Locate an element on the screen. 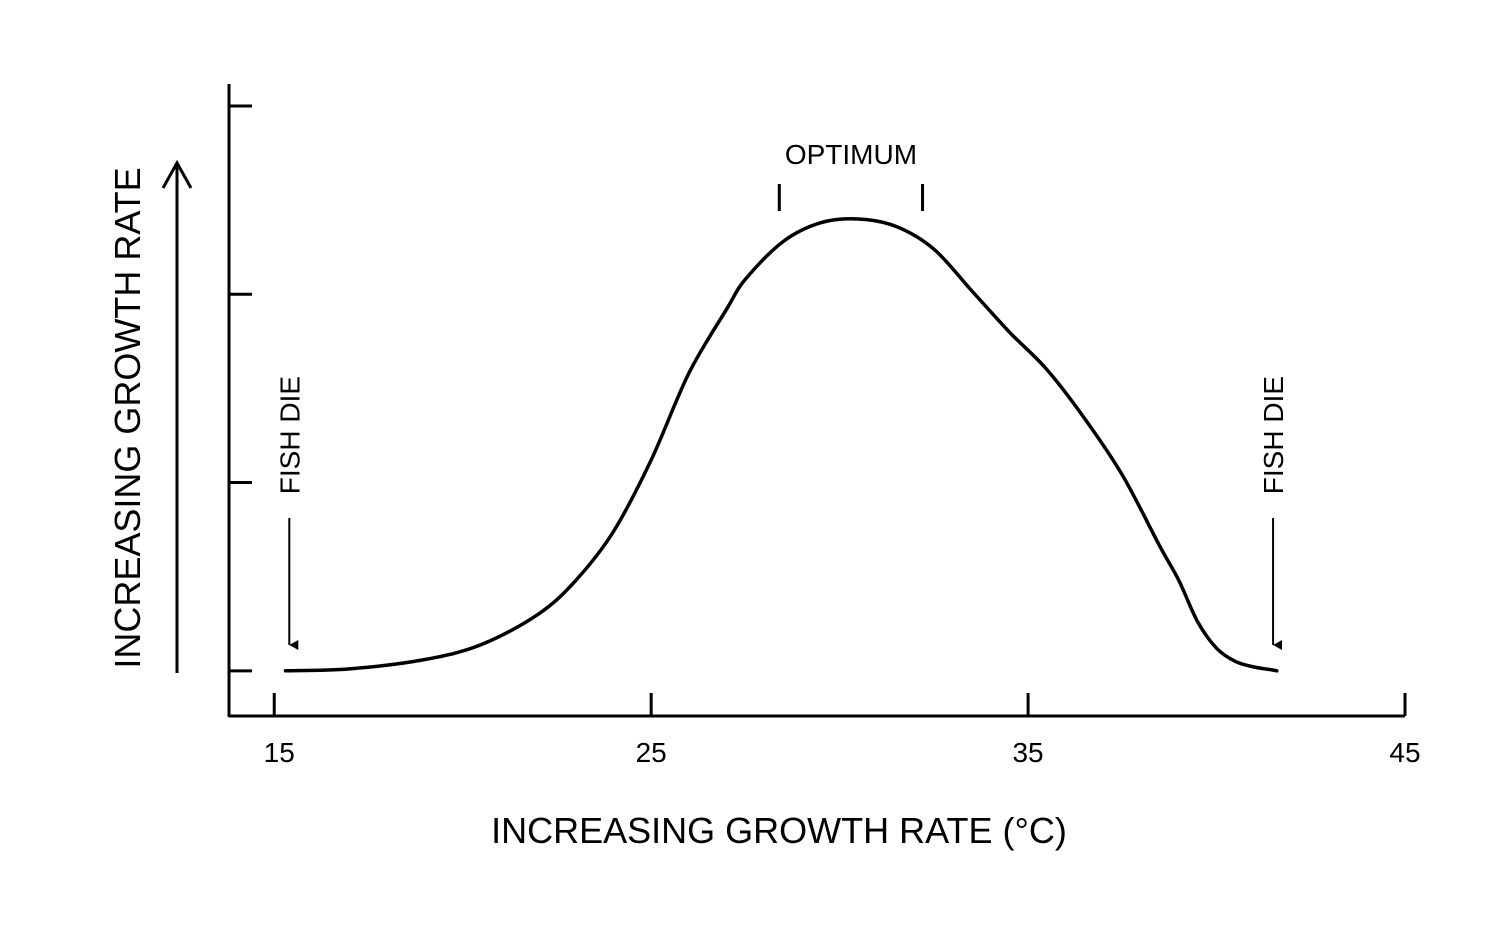  x-tick-label-25: 25 is located at coordinates (651, 752).